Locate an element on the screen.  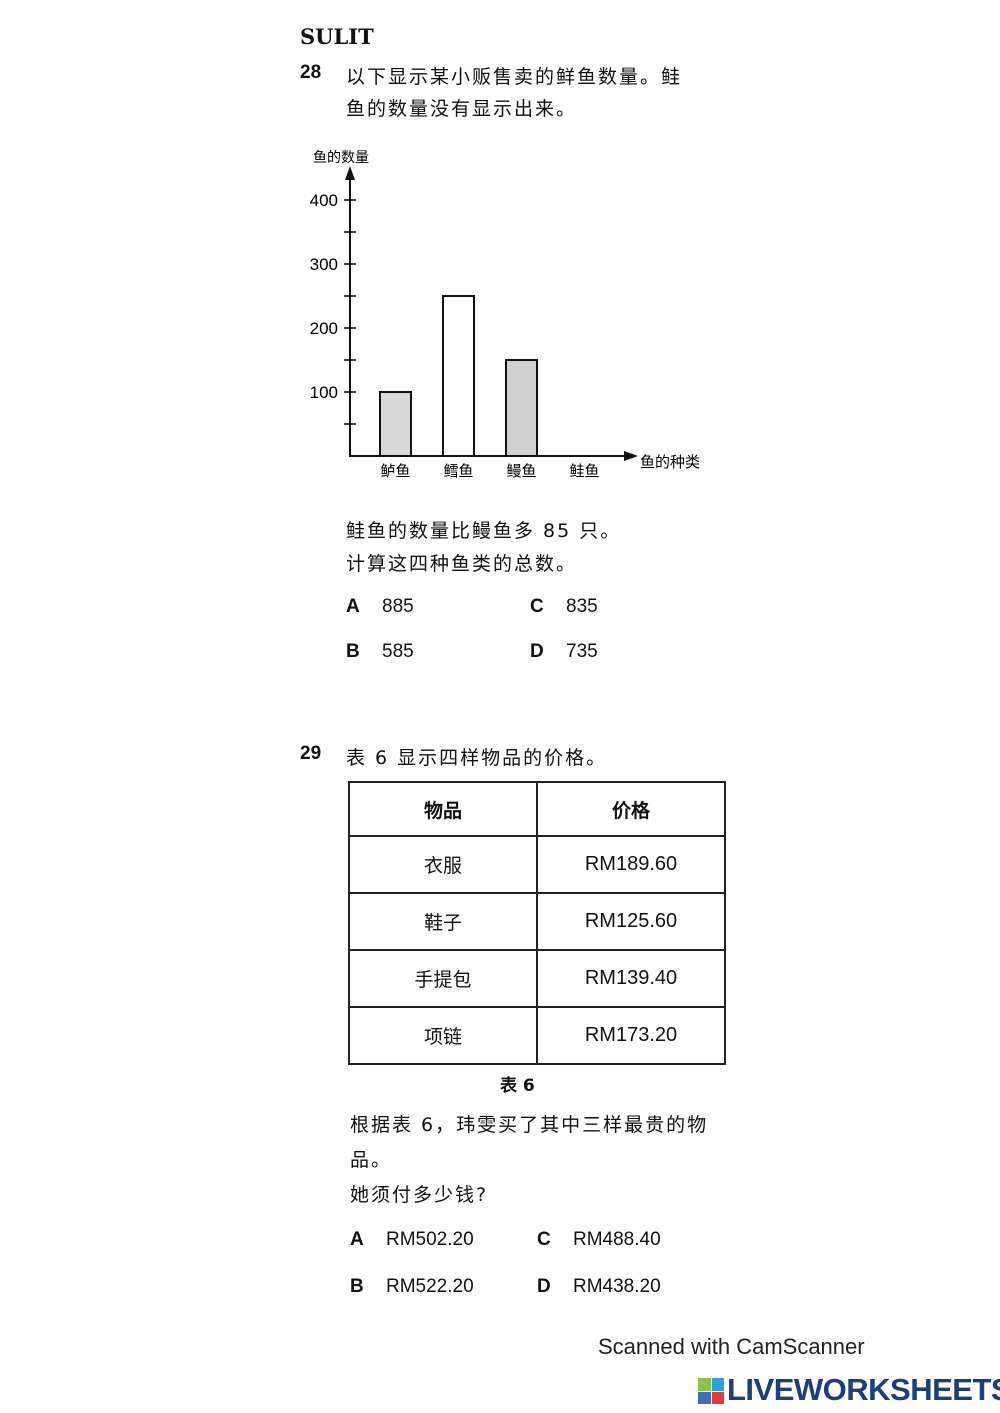
q28-statement1: 鲑鱼的数量比鳗鱼多 85 只。 is located at coordinates (484, 531).